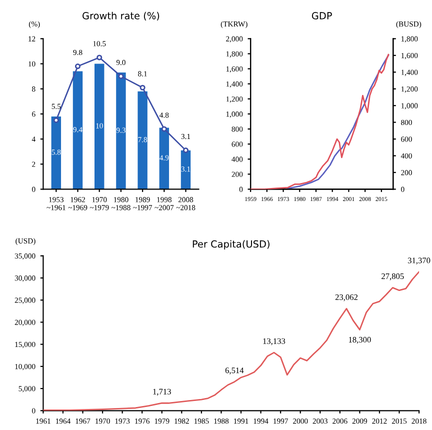  What do you see at coordinates (322, 16) in the screenshot?
I see `chart-title: GDP` at bounding box center [322, 16].